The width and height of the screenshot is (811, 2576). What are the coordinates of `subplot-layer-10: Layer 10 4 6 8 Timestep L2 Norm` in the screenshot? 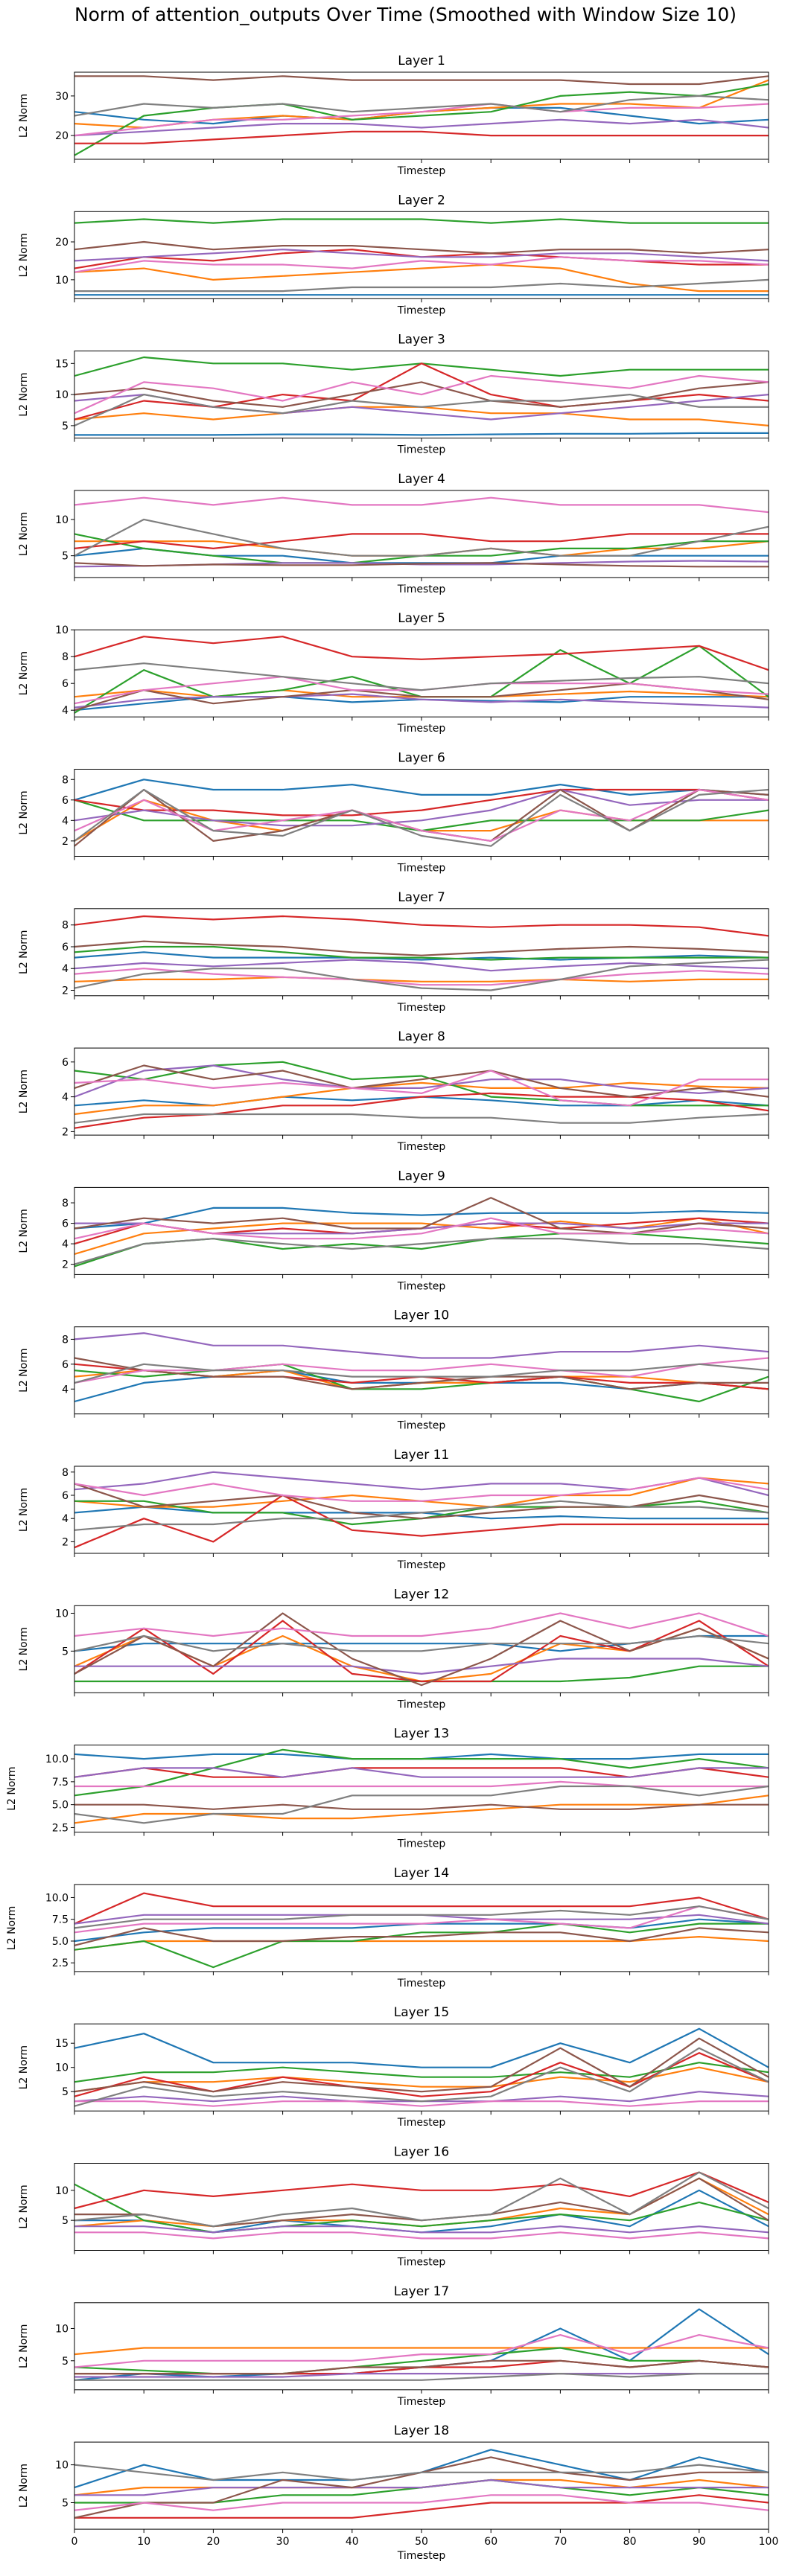 It's located at (393, 1370).